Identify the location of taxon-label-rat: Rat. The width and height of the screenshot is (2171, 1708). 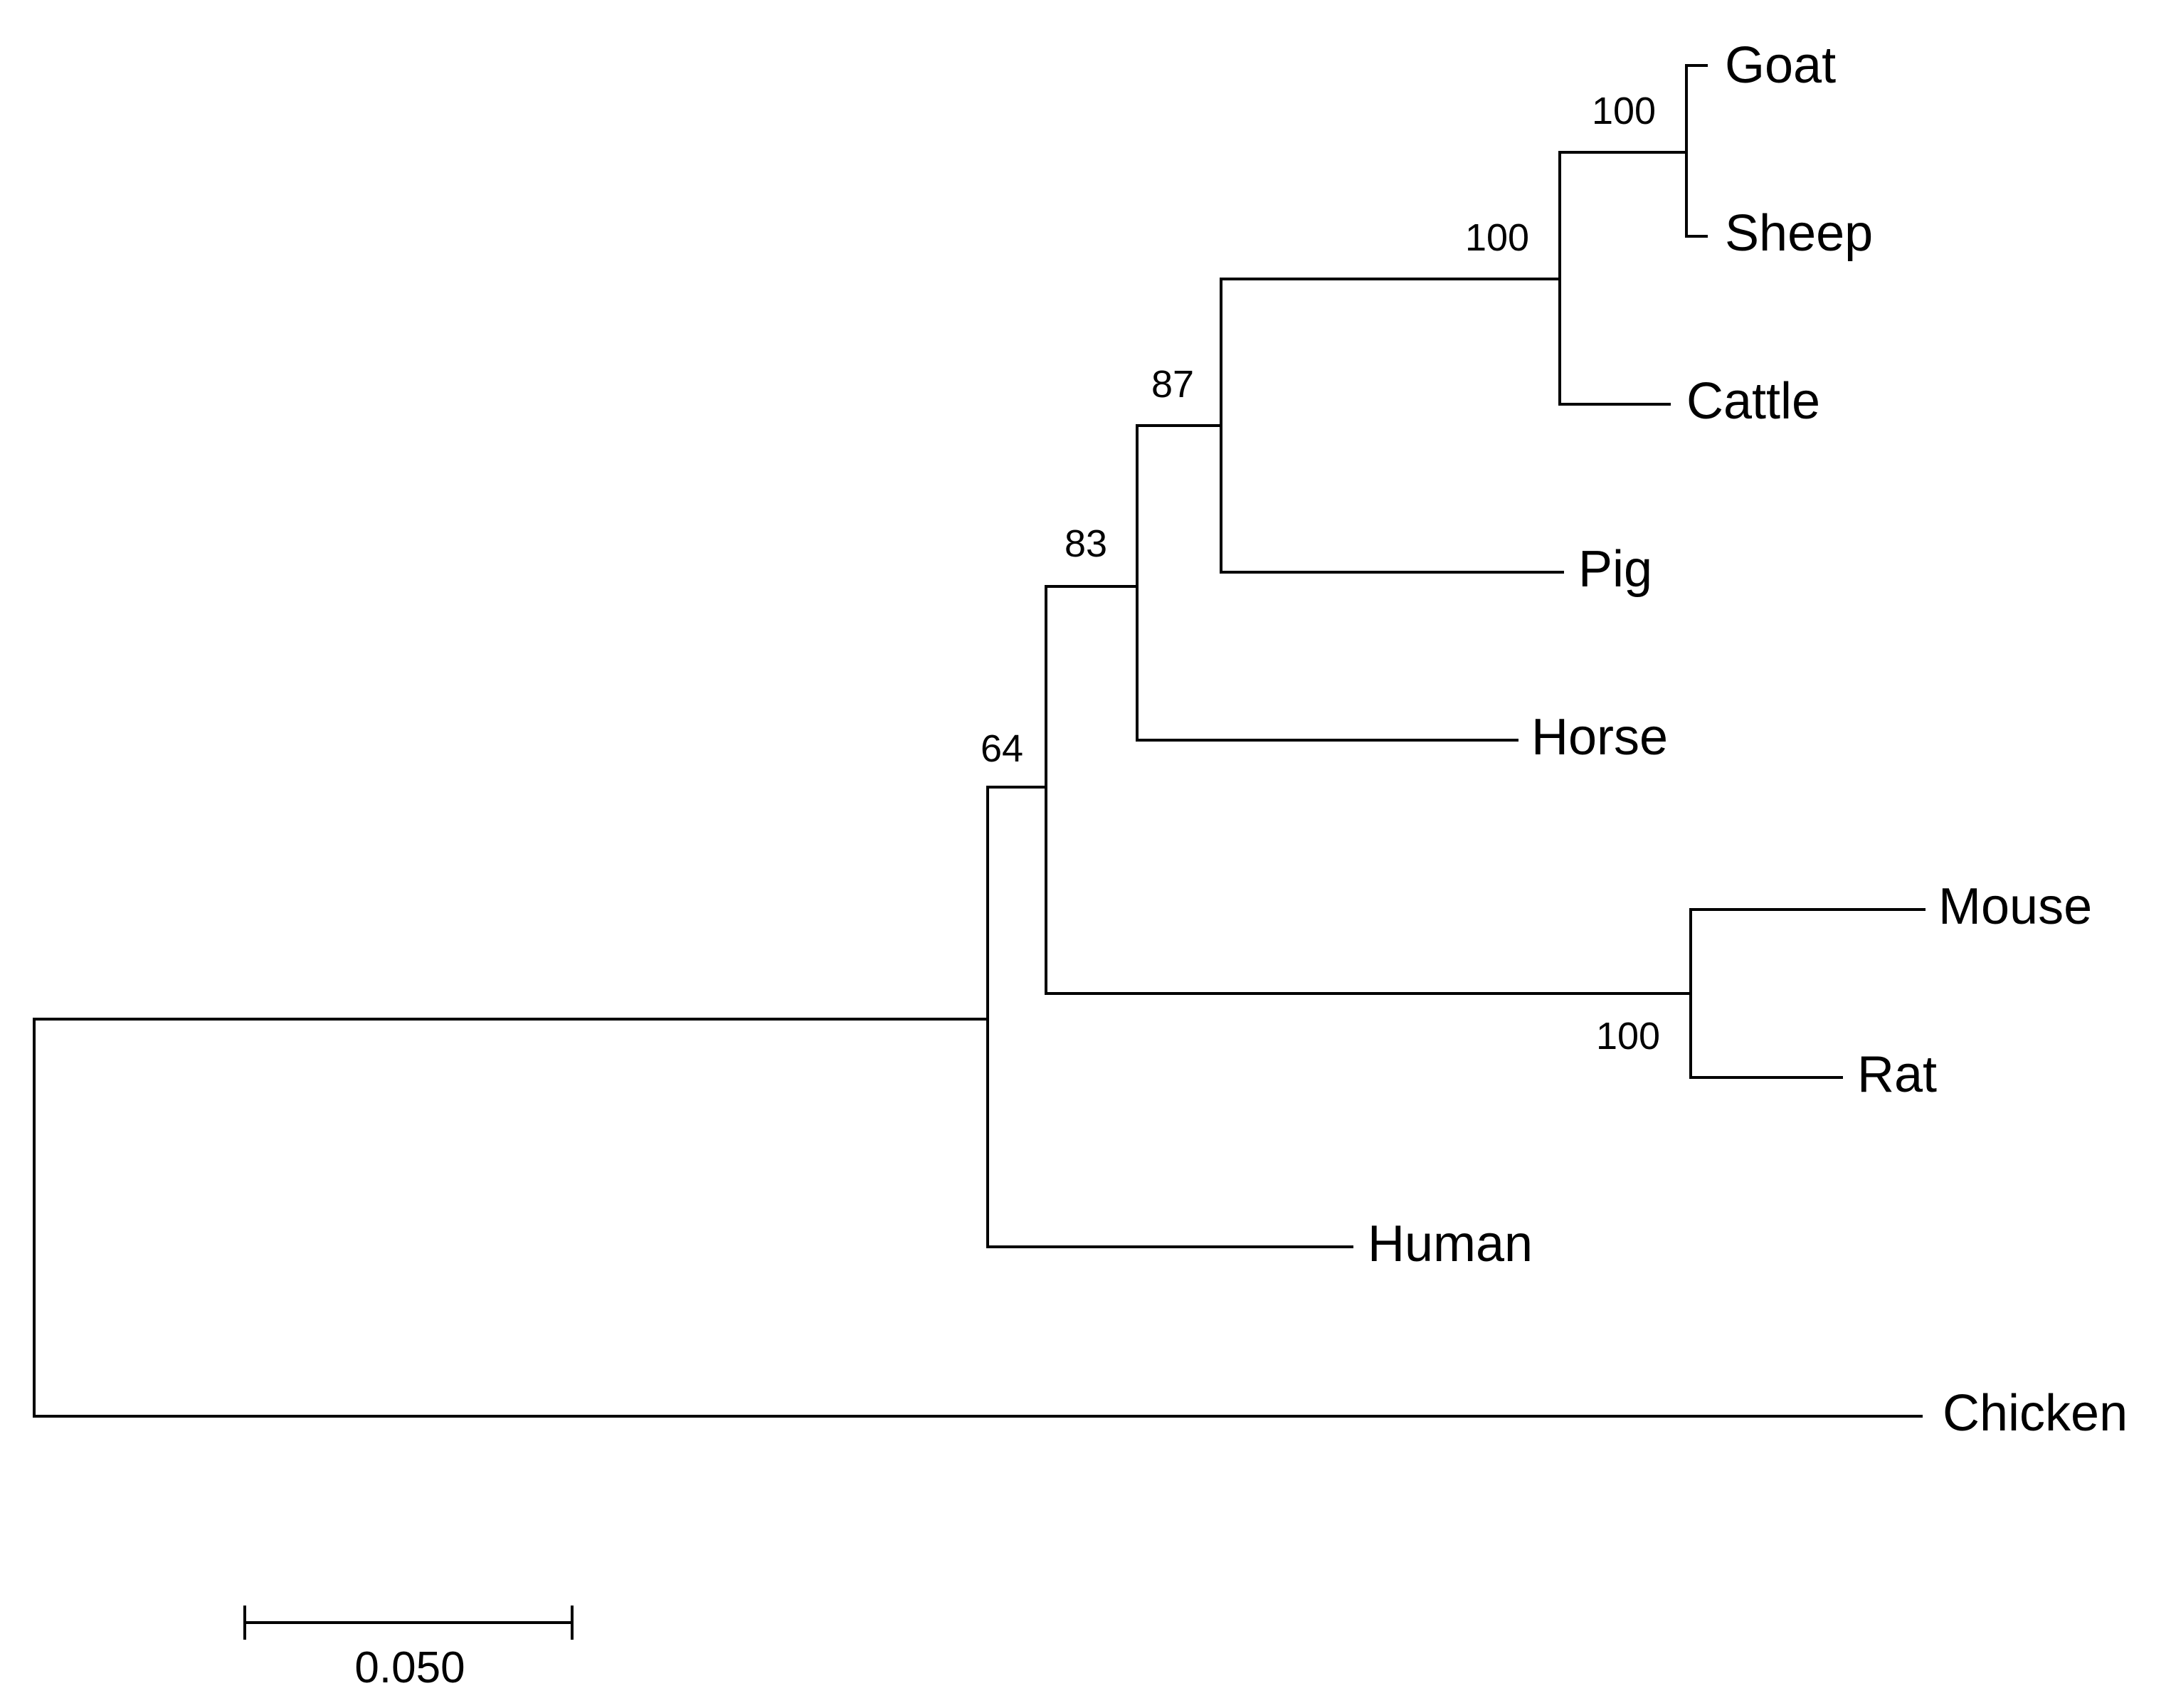
(1897, 1074).